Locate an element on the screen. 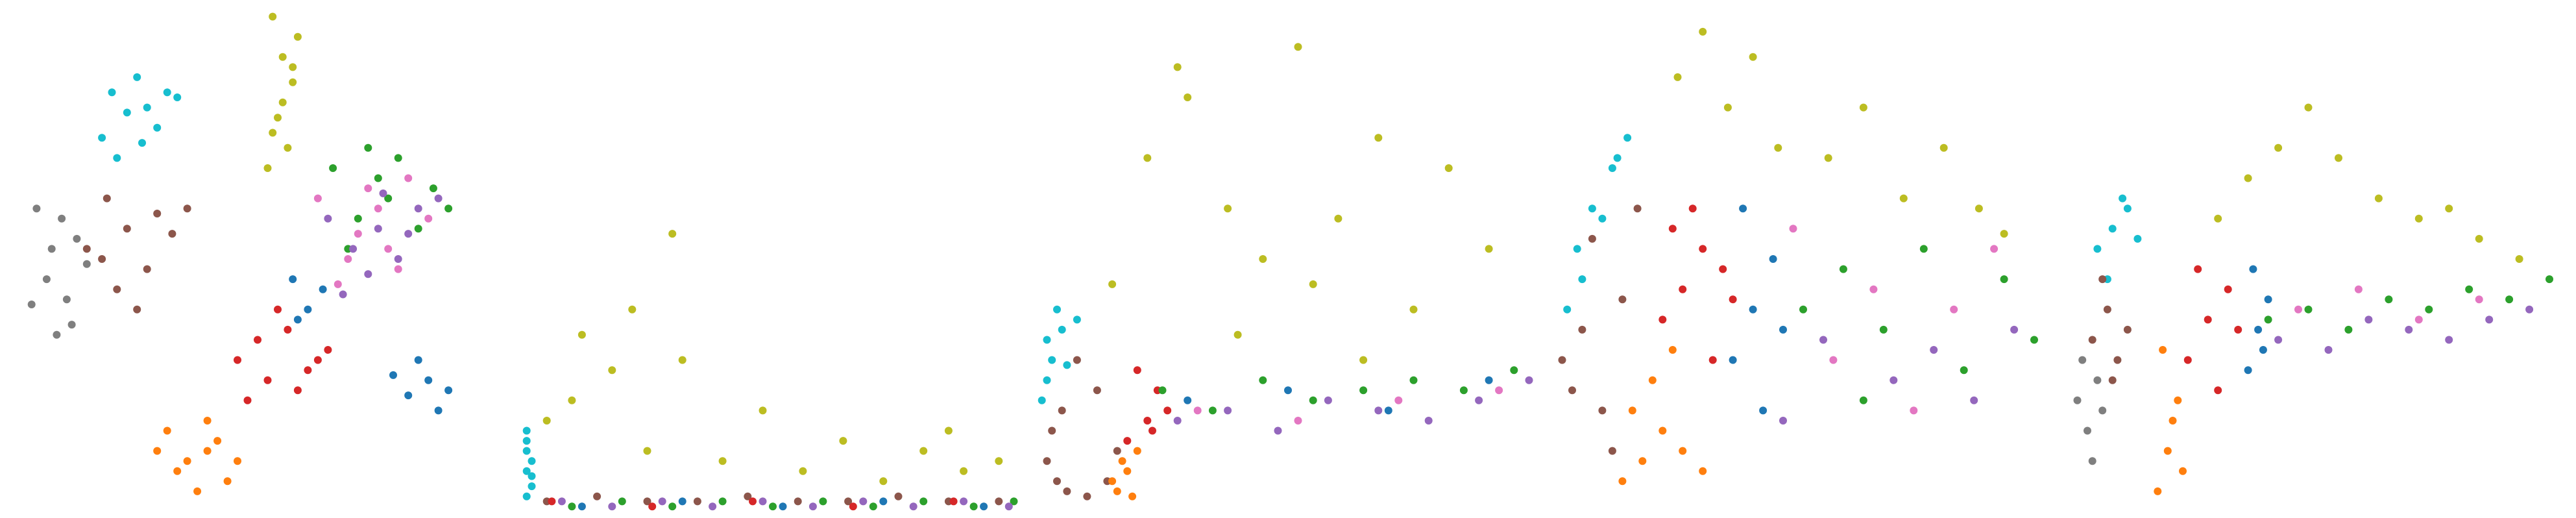  series-c5 is located at coordinates (1600, 329).